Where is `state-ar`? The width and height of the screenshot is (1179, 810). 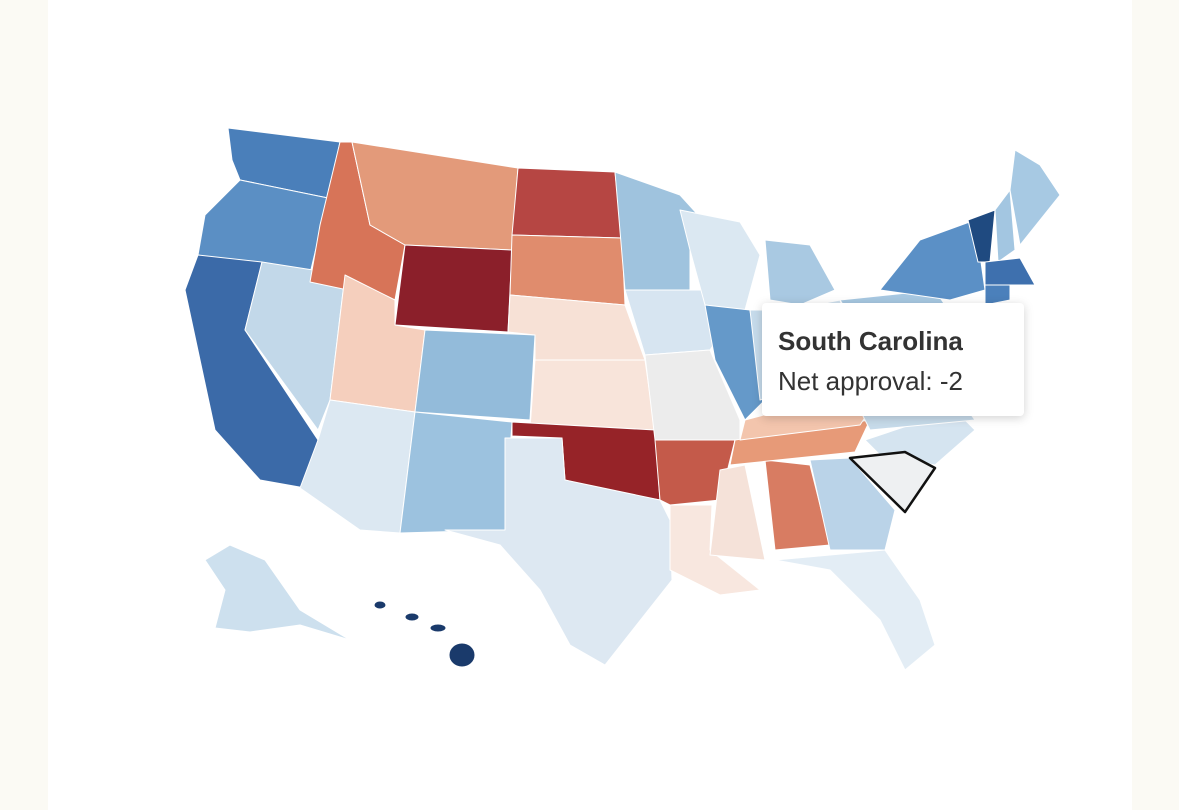 state-ar is located at coordinates (695, 472).